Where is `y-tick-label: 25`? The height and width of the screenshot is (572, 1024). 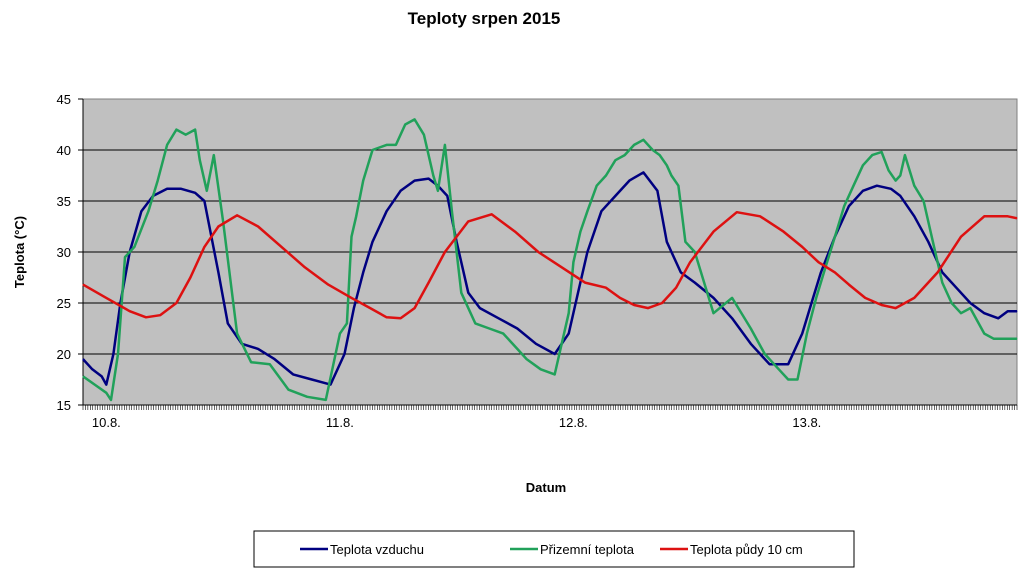 y-tick-label: 25 is located at coordinates (64, 303).